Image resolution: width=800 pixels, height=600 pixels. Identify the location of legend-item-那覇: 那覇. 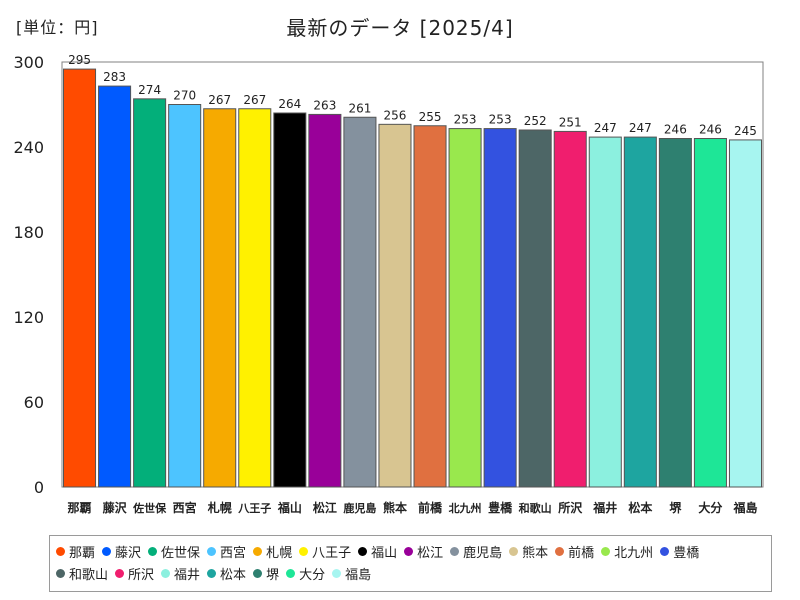
(75, 551).